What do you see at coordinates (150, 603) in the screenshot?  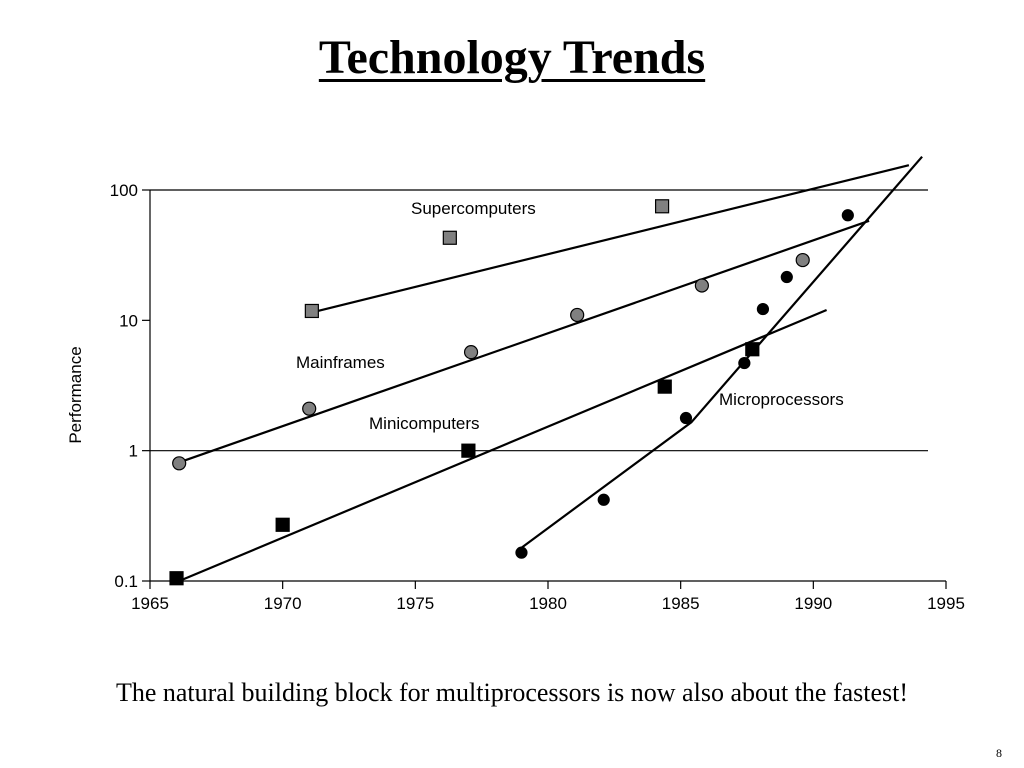 I see `x-tick-label: 1965` at bounding box center [150, 603].